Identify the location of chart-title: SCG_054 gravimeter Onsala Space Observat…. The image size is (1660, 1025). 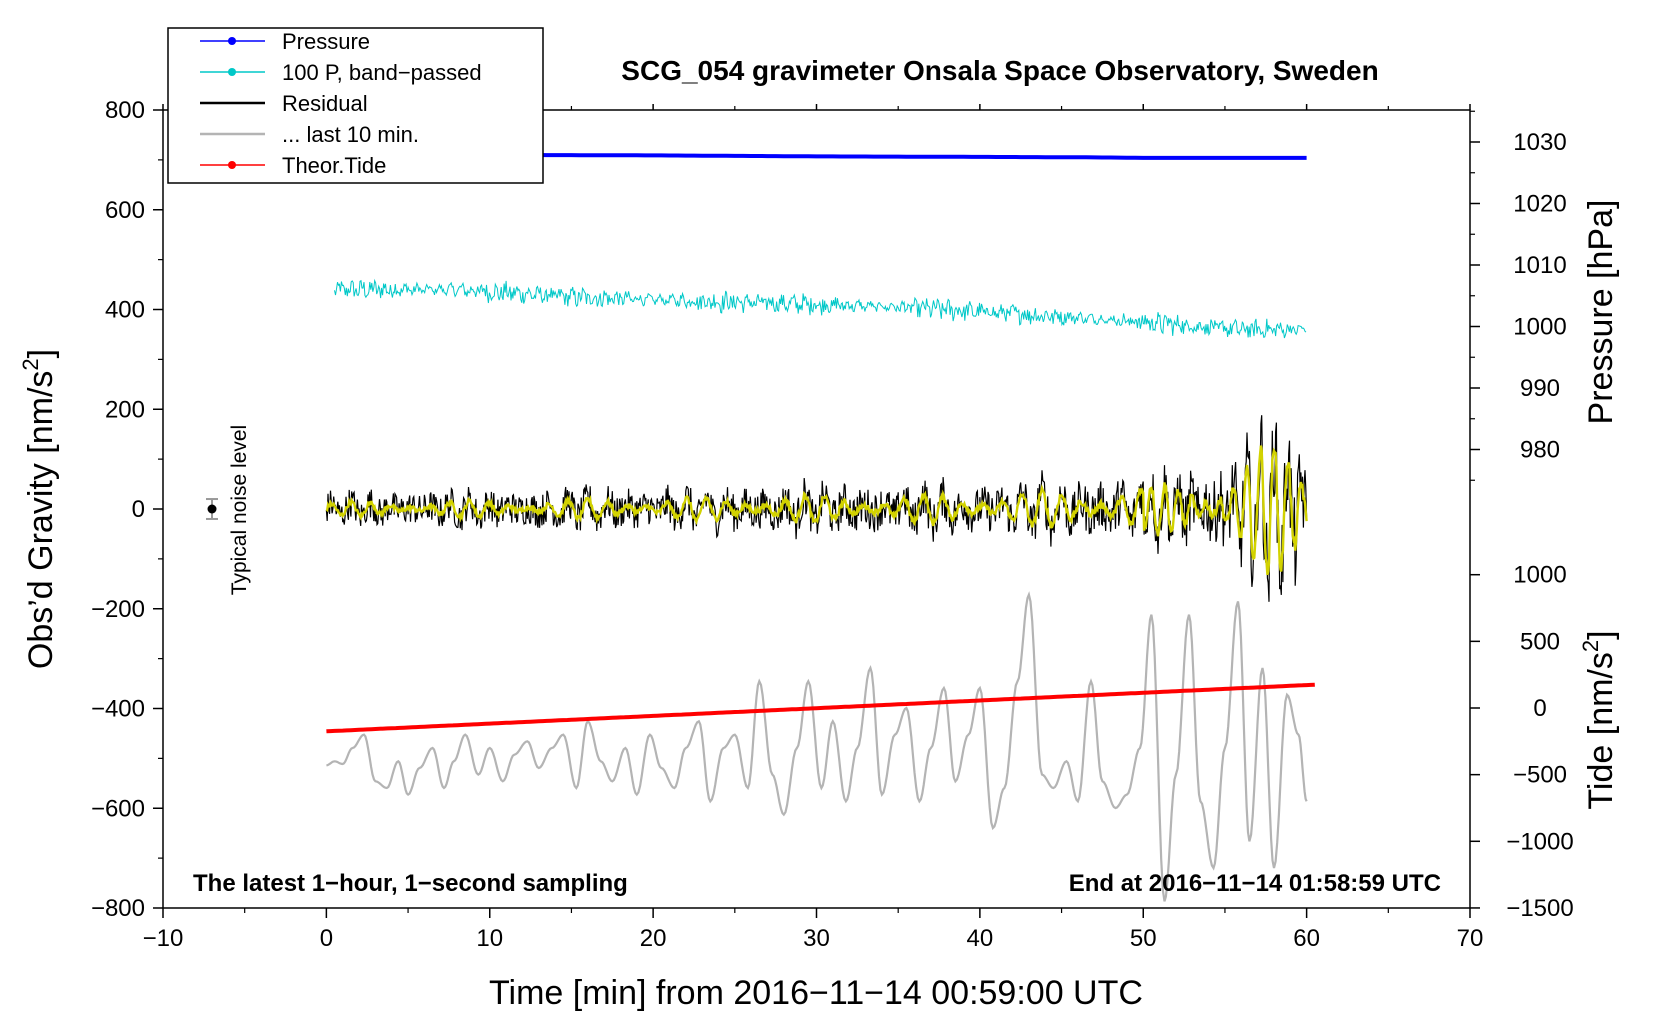
(999, 70).